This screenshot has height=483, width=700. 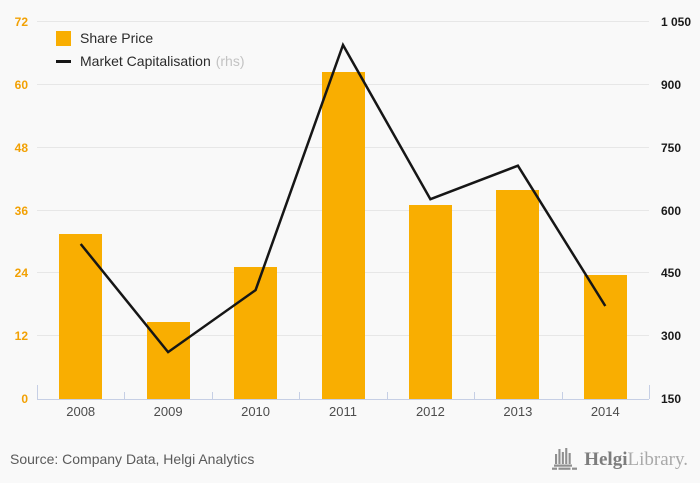 I want to click on x-axis-label-2013: 2013, so click(x=518, y=411).